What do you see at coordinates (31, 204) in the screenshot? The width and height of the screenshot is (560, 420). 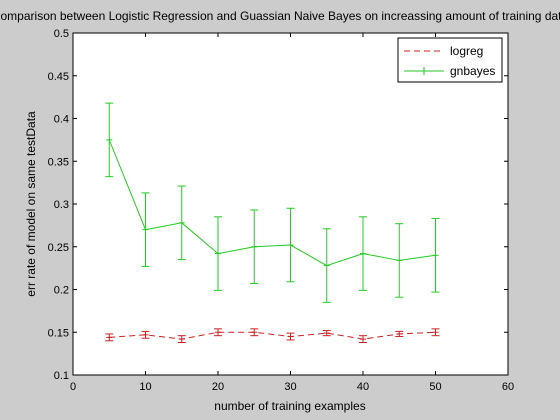 I see `y-axis-label: err rate of model on same testData` at bounding box center [31, 204].